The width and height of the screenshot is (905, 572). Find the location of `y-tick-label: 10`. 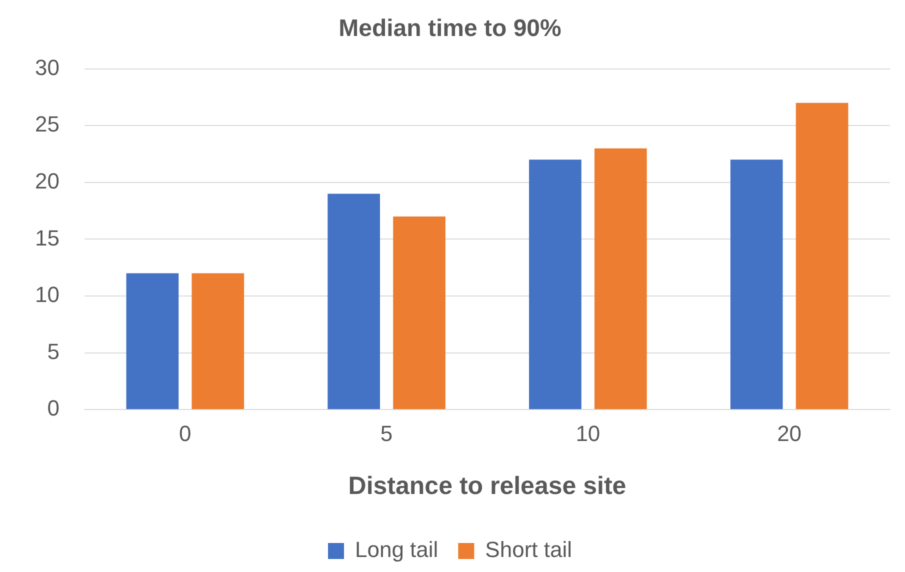

y-tick-label: 10 is located at coordinates (47, 295).